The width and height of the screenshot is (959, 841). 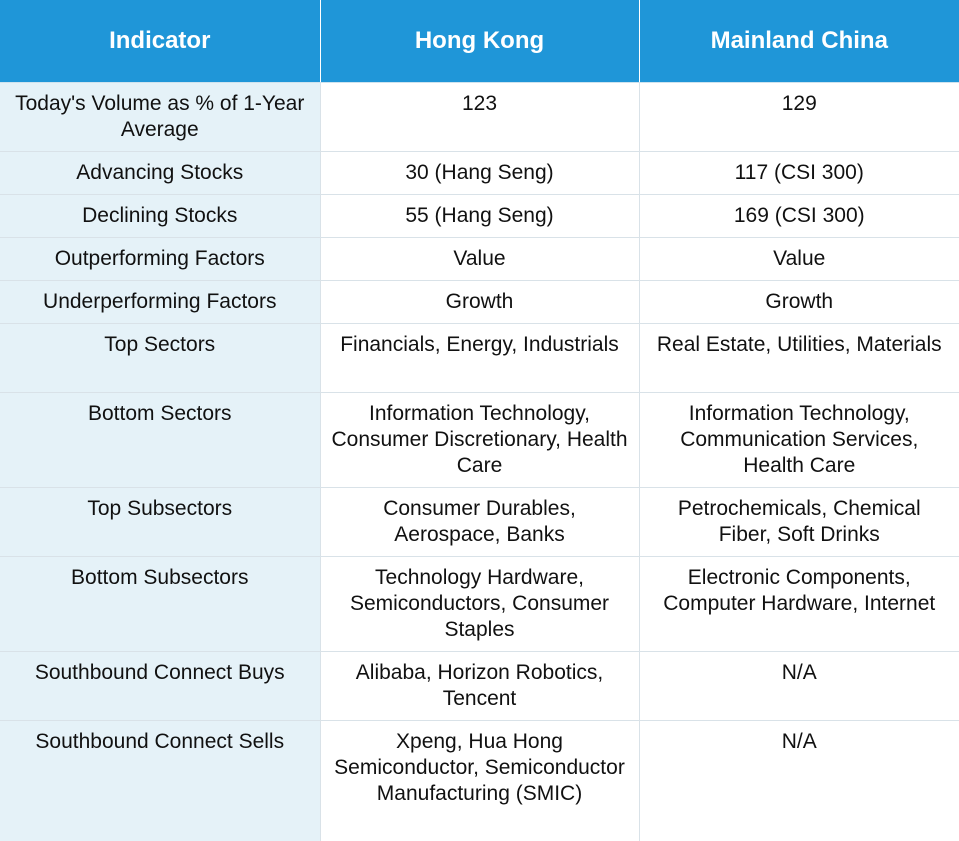 I want to click on indicator-cell: Bottom Sectors, so click(x=160, y=440).